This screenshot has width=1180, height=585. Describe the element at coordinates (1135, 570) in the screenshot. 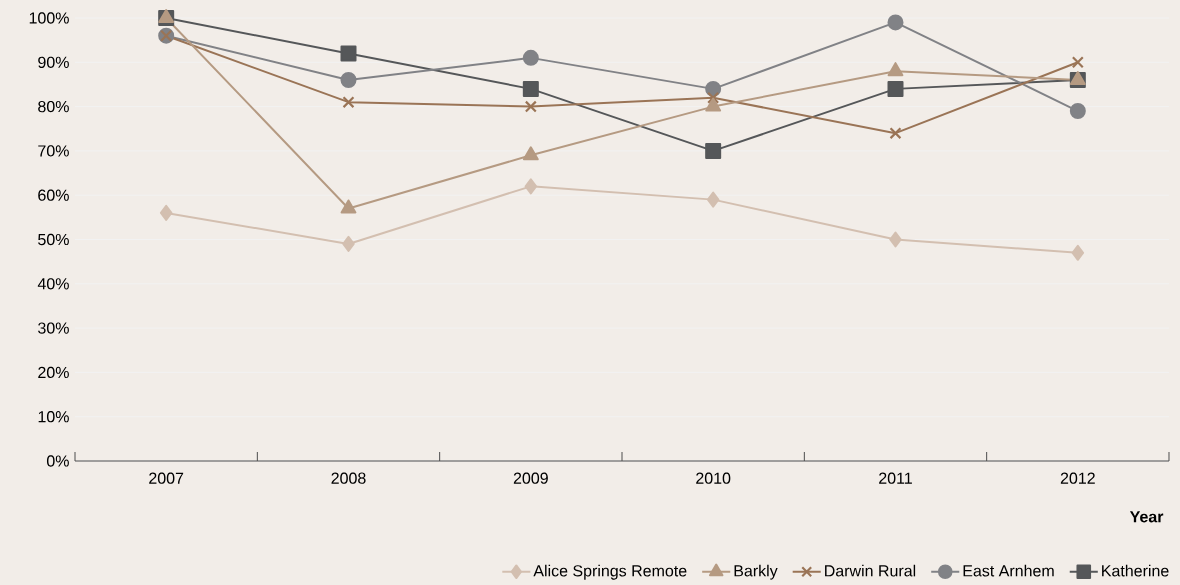

I see `legend-label: Katherine` at that location.